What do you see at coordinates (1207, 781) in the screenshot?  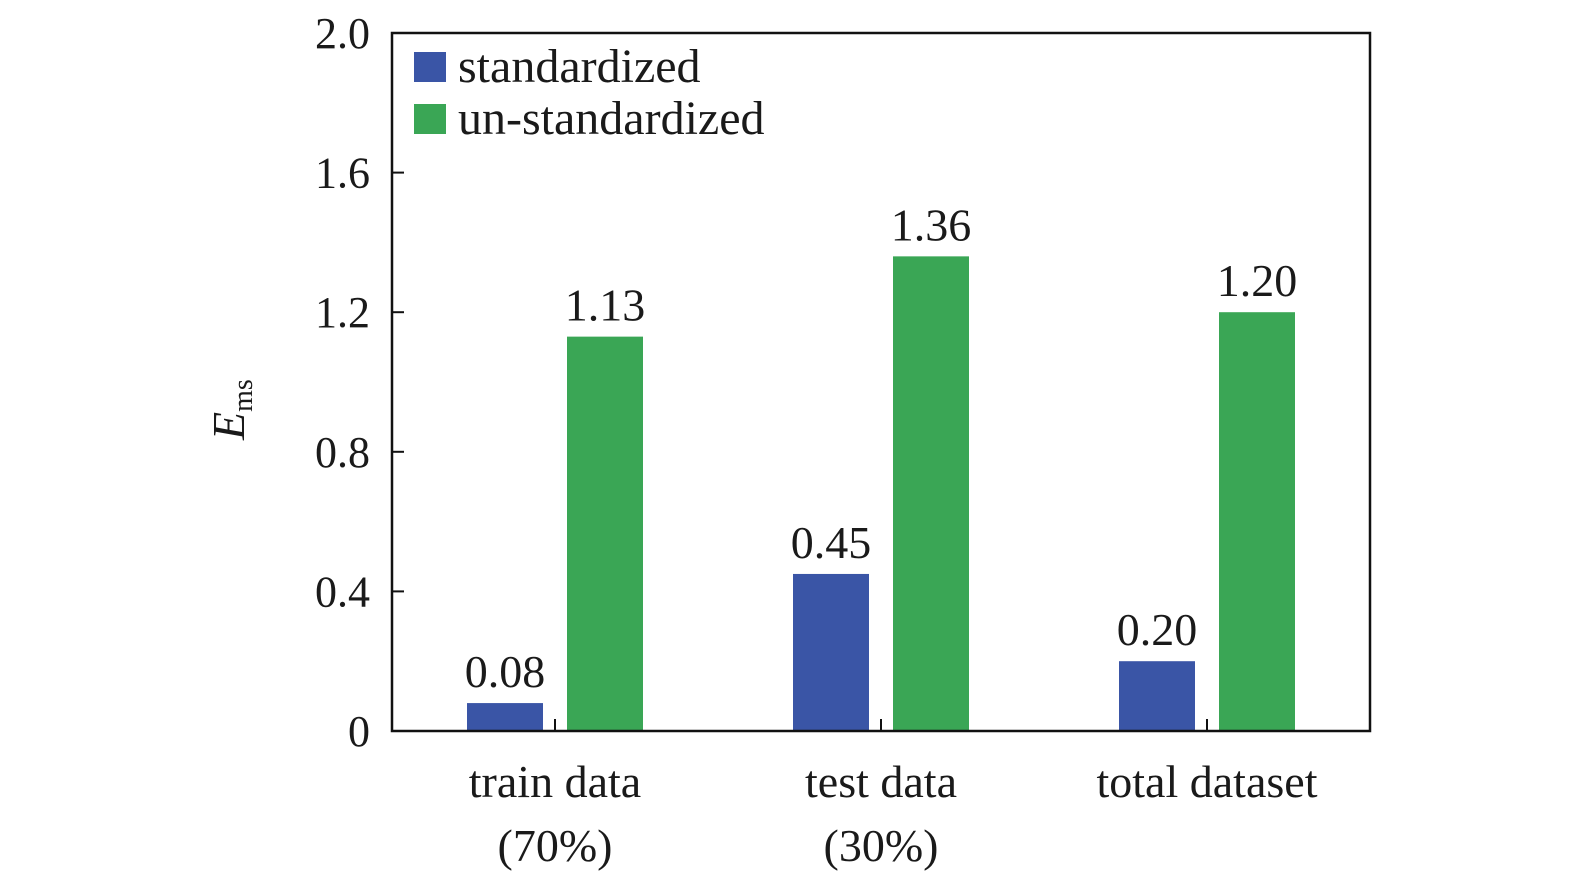 I see `category-label-2-0: total dataset` at bounding box center [1207, 781].